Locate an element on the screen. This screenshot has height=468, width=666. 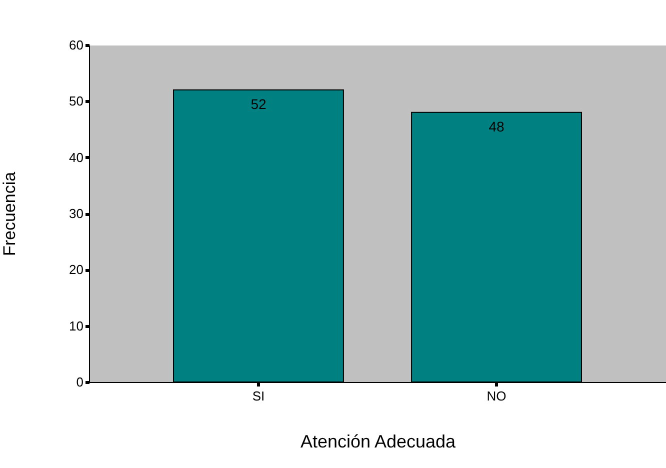
y-tick-label: 10 is located at coordinates (76, 326).